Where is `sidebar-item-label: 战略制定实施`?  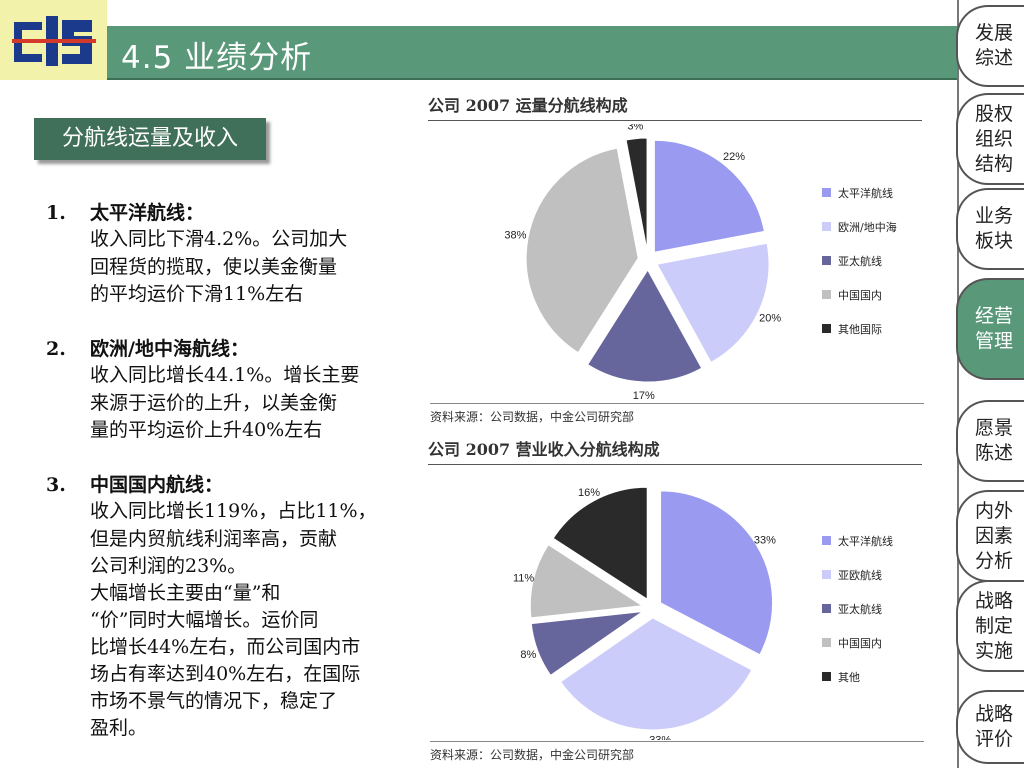
sidebar-item-label: 战略制定实施 is located at coordinates (994, 626).